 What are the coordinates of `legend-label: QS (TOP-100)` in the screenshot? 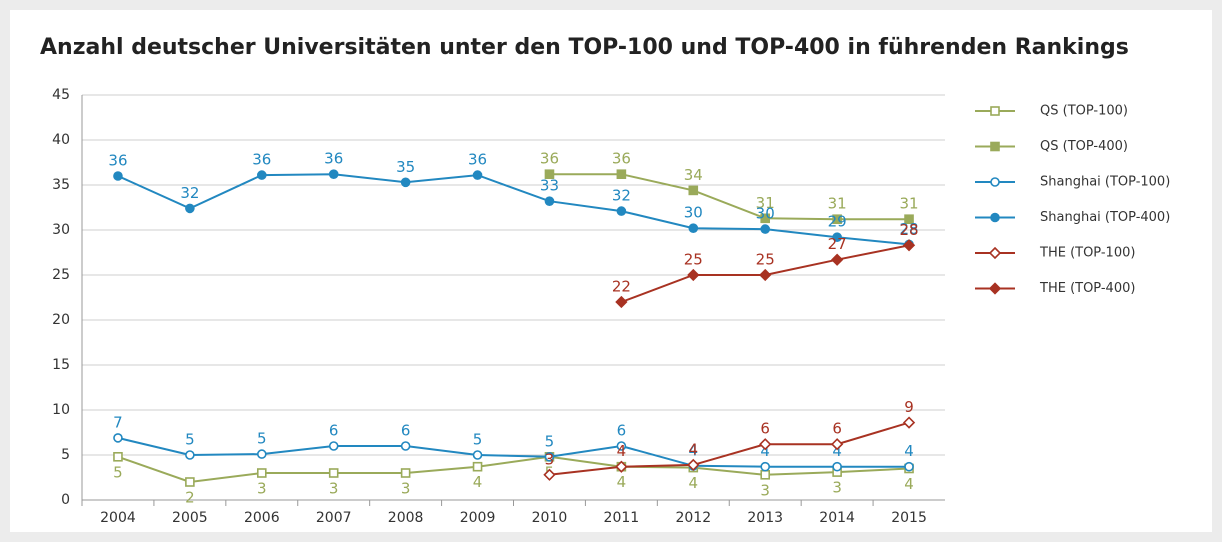 It's located at (1084, 111).